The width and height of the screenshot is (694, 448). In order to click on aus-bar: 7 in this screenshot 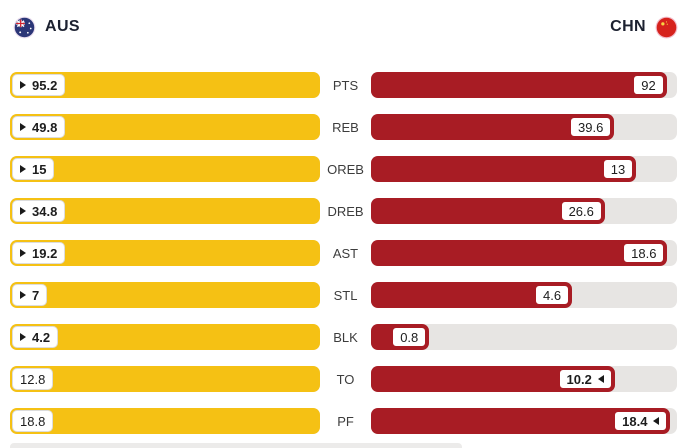, I will do `click(165, 295)`.